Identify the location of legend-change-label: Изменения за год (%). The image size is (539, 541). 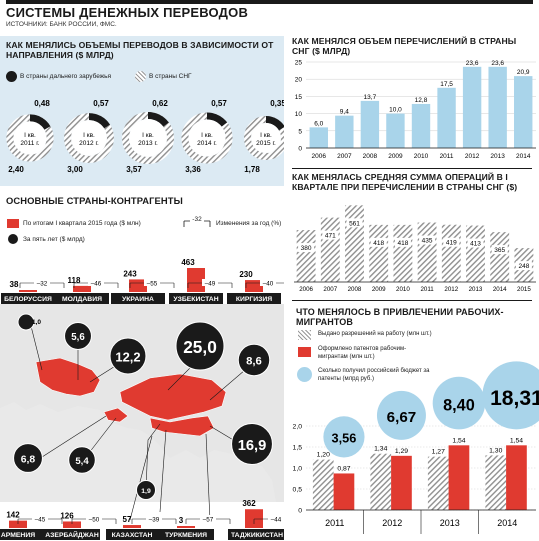
(249, 223).